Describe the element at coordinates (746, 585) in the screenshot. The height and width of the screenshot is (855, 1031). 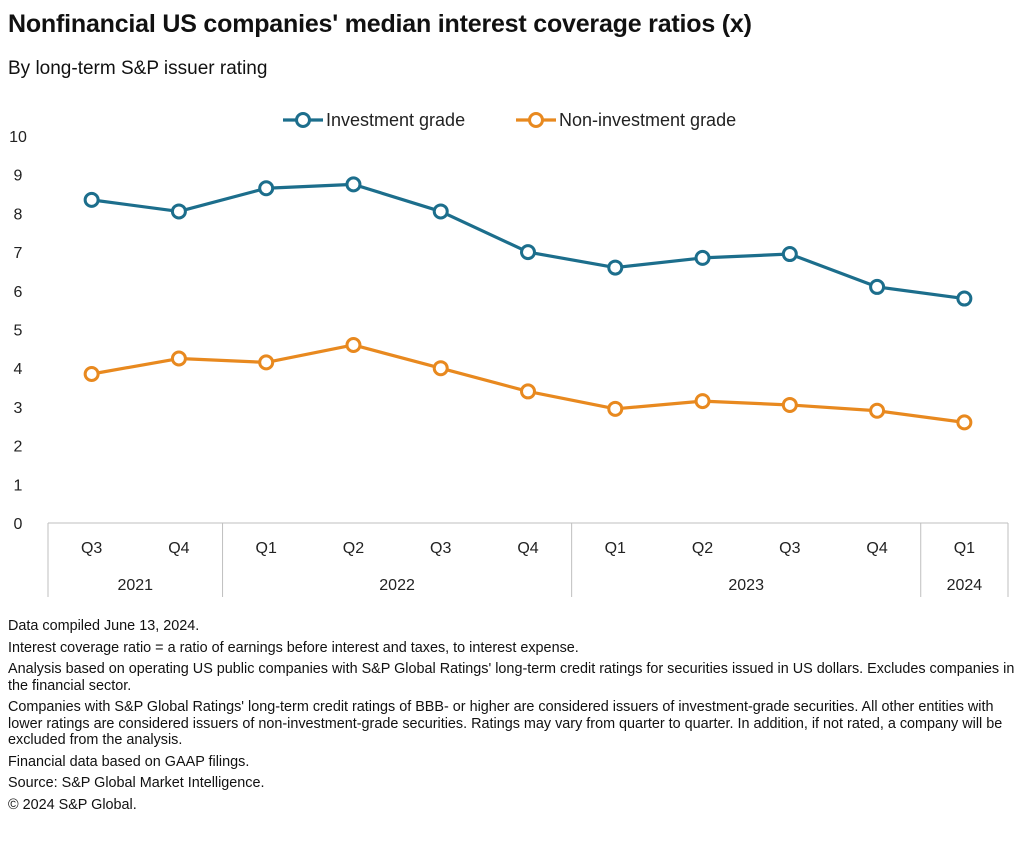
I see `x-year-label: 2023` at that location.